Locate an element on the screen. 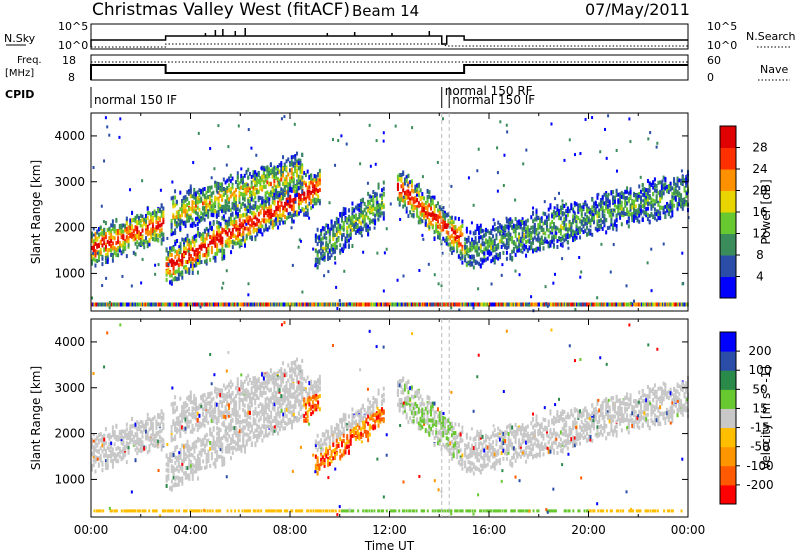 This screenshot has height=554, width=800. velocity-cell is located at coordinates (95, 457).